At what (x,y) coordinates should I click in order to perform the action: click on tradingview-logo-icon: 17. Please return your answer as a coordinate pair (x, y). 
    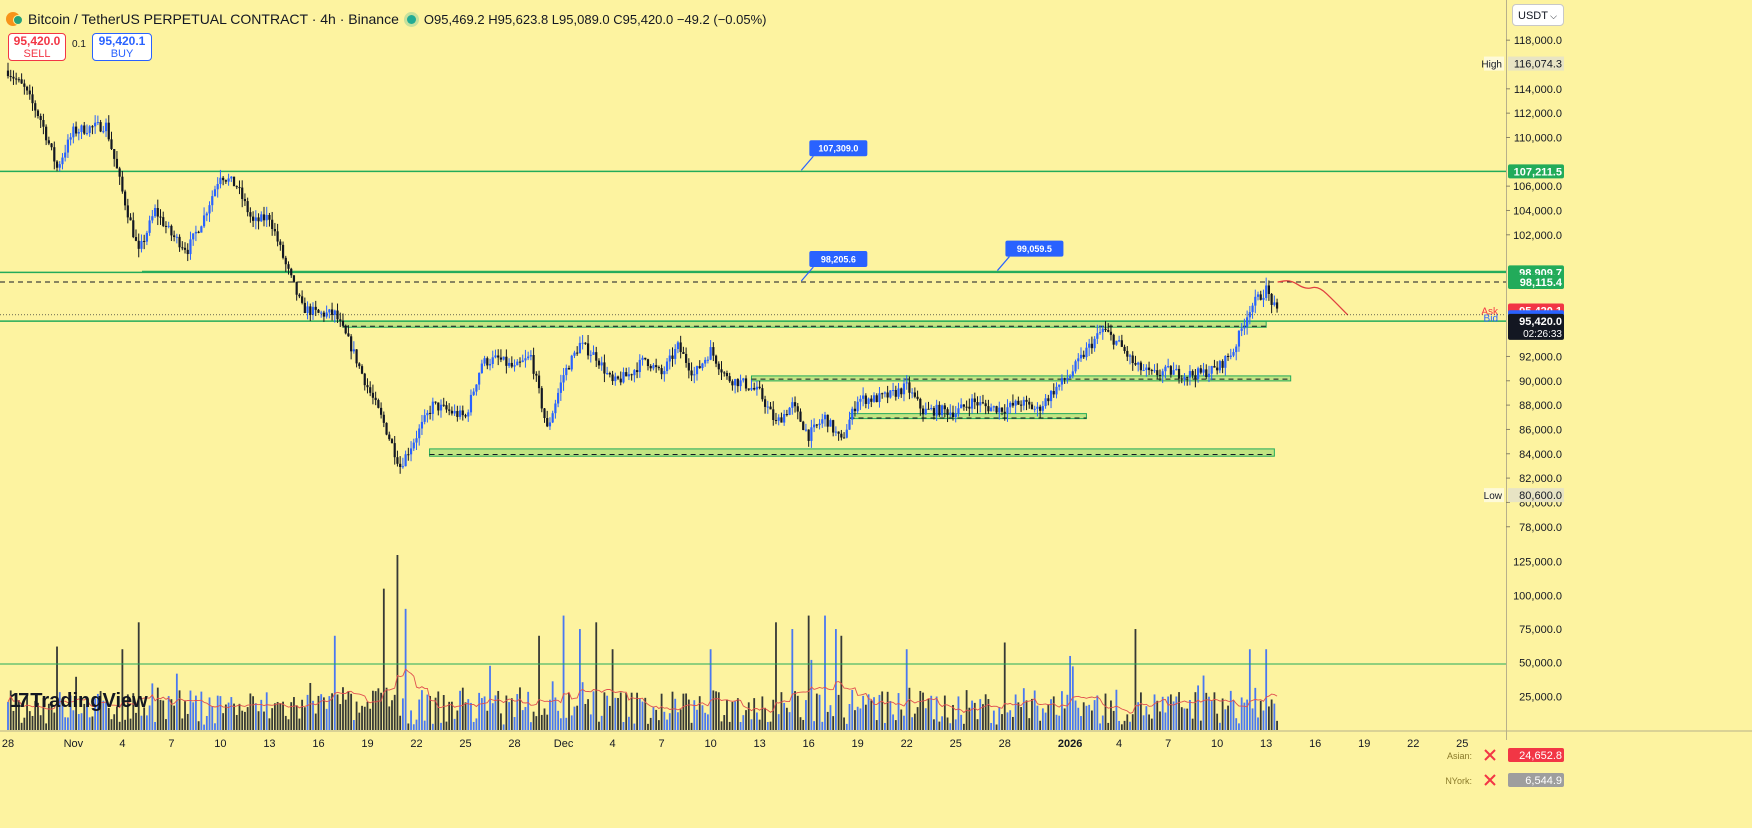
    Looking at the image, I should click on (19, 701).